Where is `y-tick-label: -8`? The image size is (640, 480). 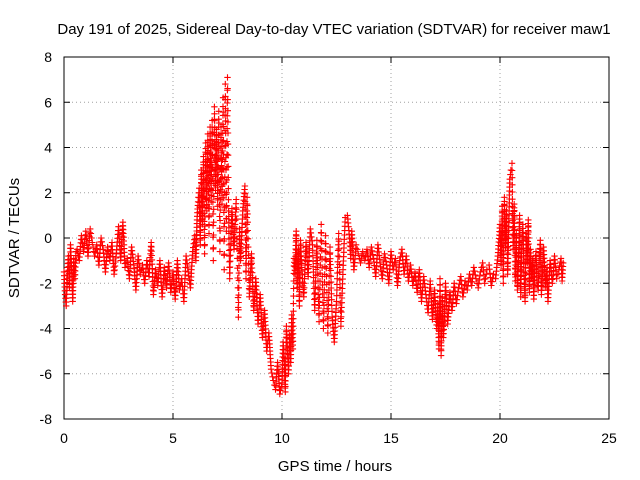 y-tick-label: -8 is located at coordinates (46, 419).